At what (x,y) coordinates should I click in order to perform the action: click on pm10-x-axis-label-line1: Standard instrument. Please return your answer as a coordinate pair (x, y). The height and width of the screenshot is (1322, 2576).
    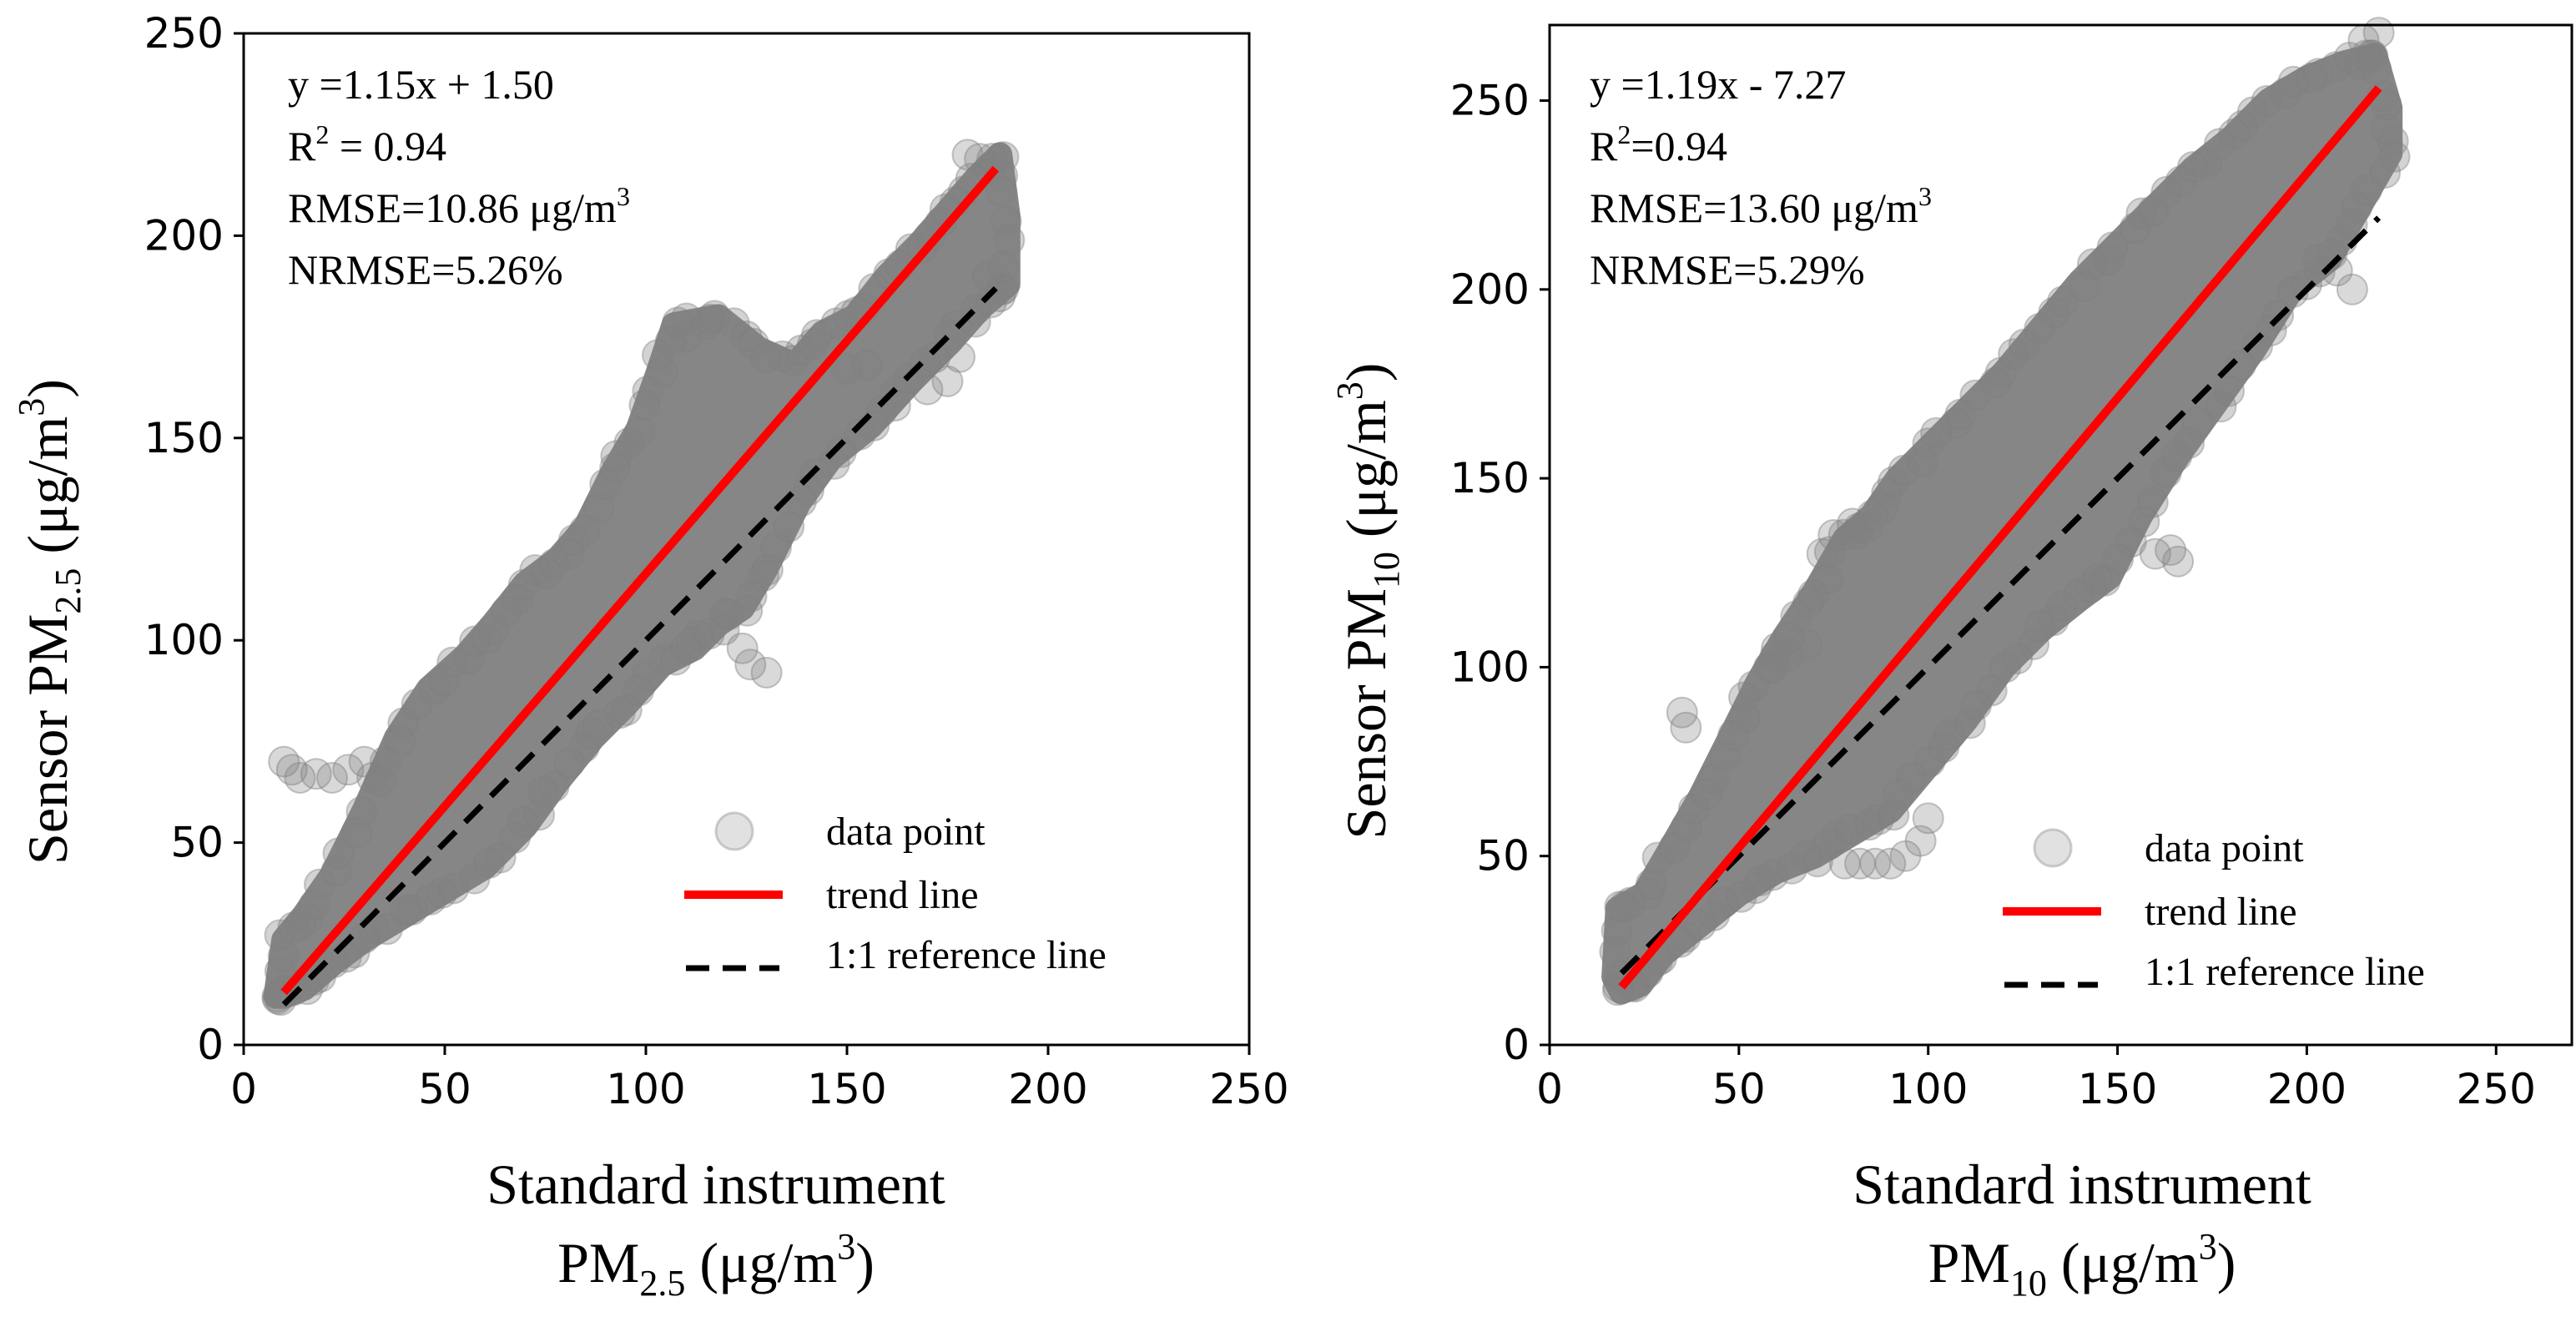
    Looking at the image, I should click on (2082, 1184).